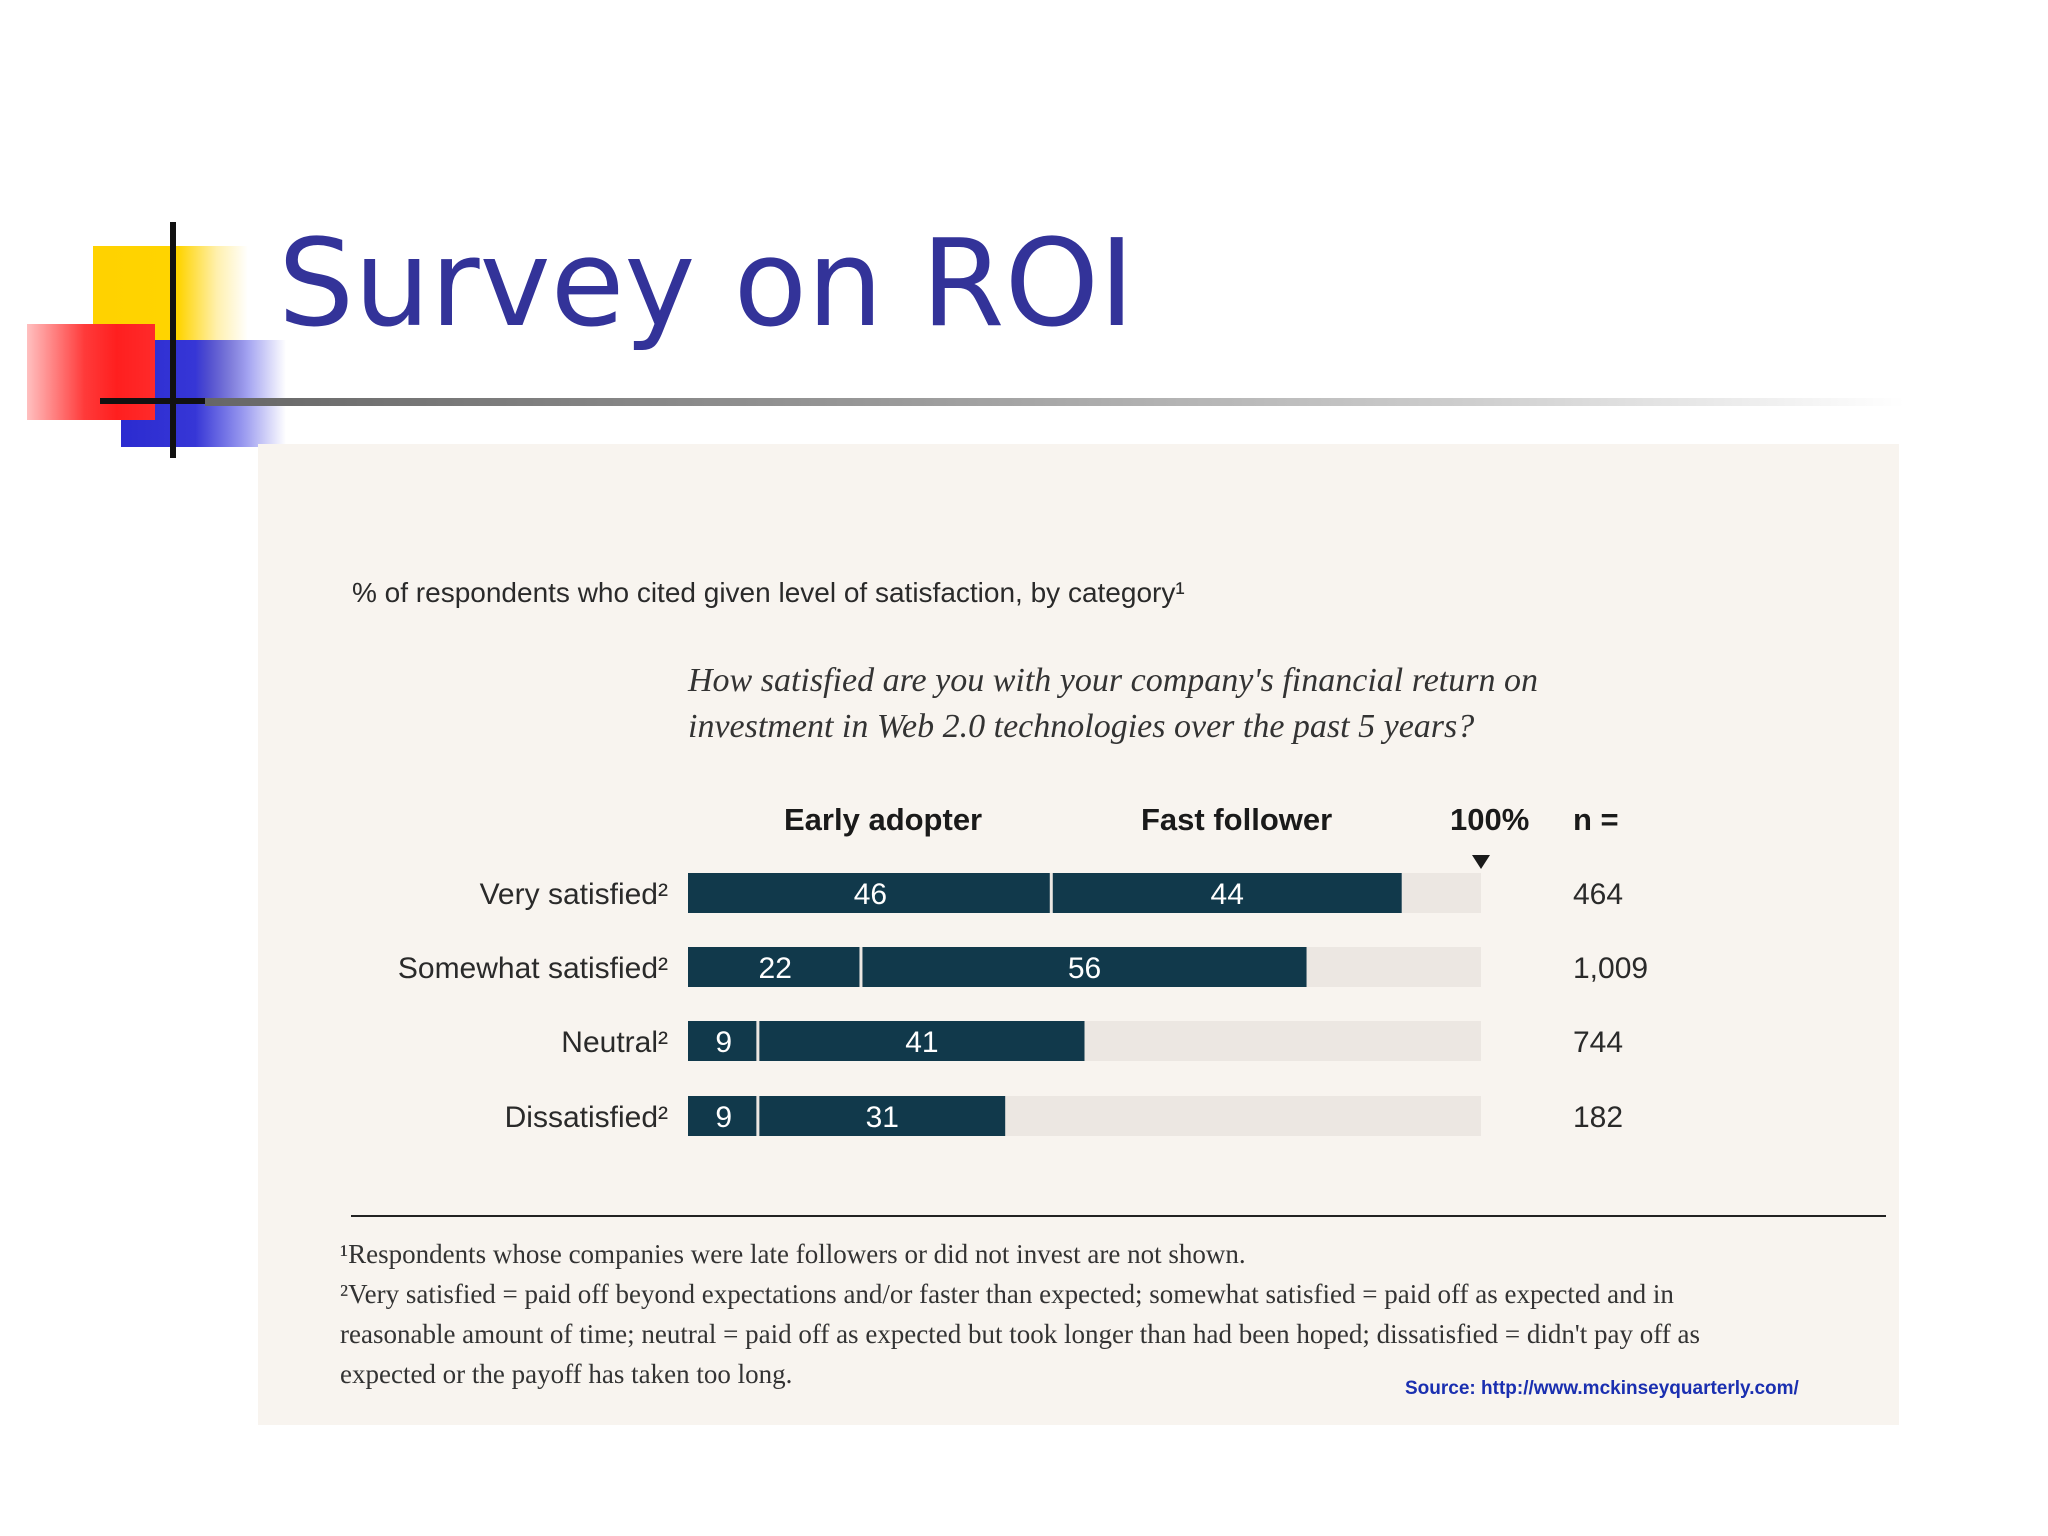 The height and width of the screenshot is (1536, 2048). I want to click on n-value: 1,009, so click(1610, 968).